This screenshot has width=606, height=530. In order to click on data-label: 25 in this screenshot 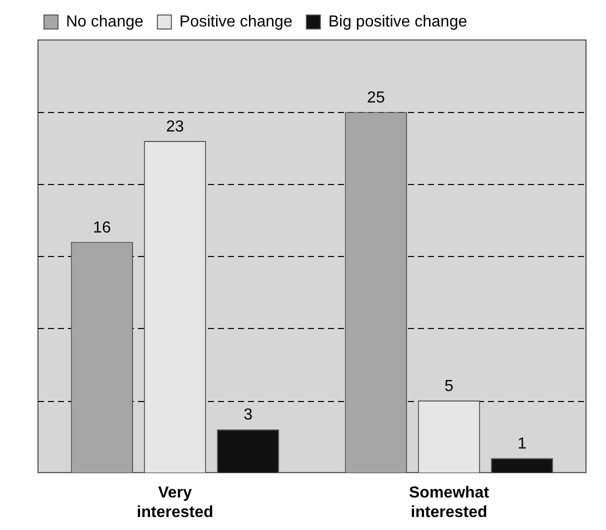, I will do `click(376, 98)`.